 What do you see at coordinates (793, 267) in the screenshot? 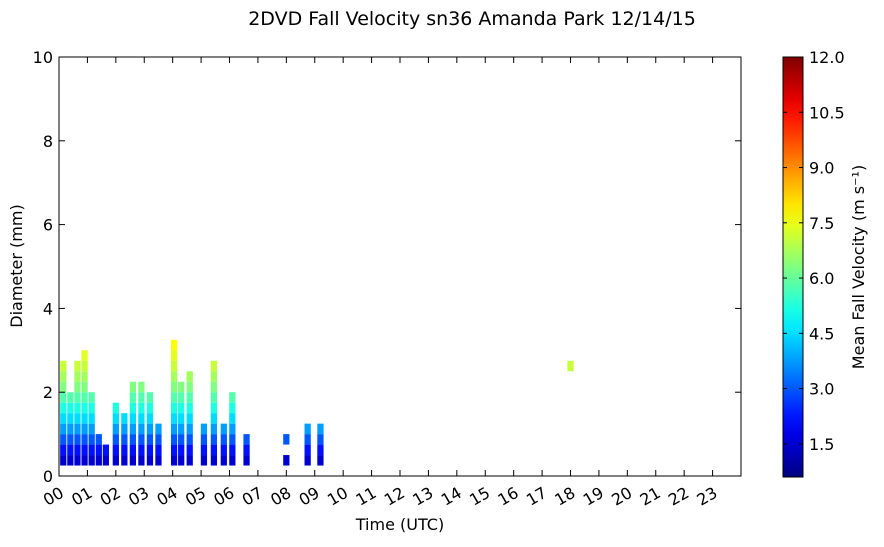
I see `colorbar` at bounding box center [793, 267].